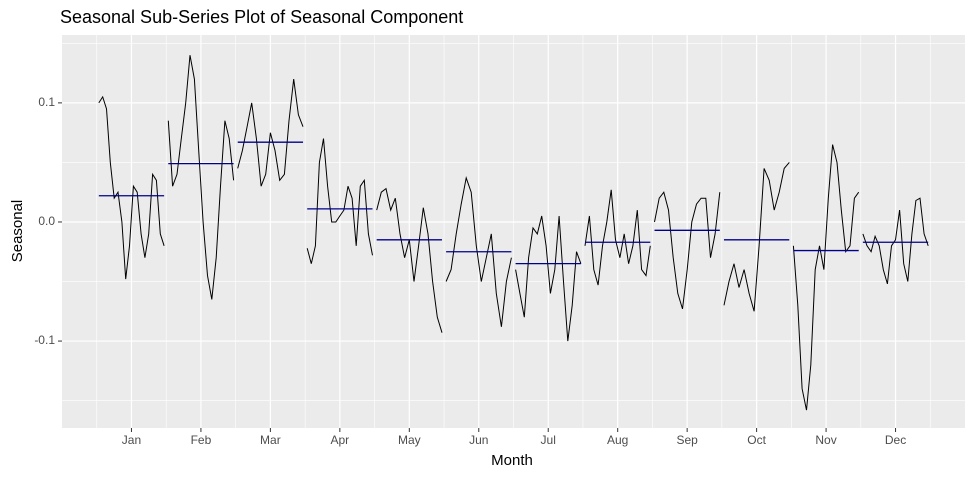 The image size is (975, 477). What do you see at coordinates (46, 221) in the screenshot?
I see `y-tick-label: 0.0` at bounding box center [46, 221].